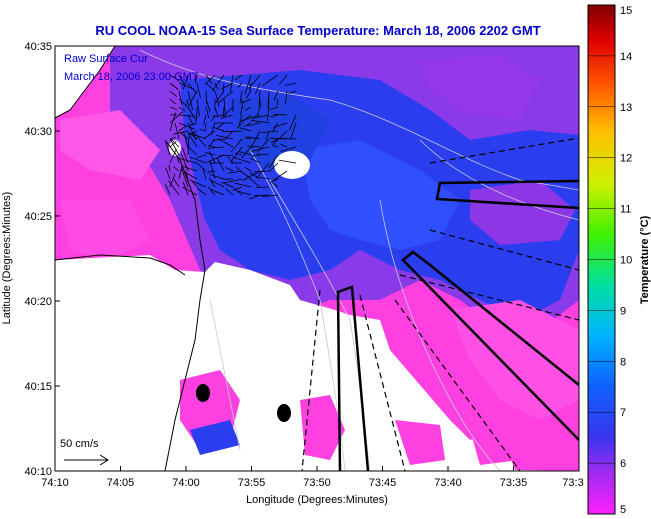 This screenshot has height=519, width=651. I want to click on y-tick-label: 40:20, so click(38, 302).